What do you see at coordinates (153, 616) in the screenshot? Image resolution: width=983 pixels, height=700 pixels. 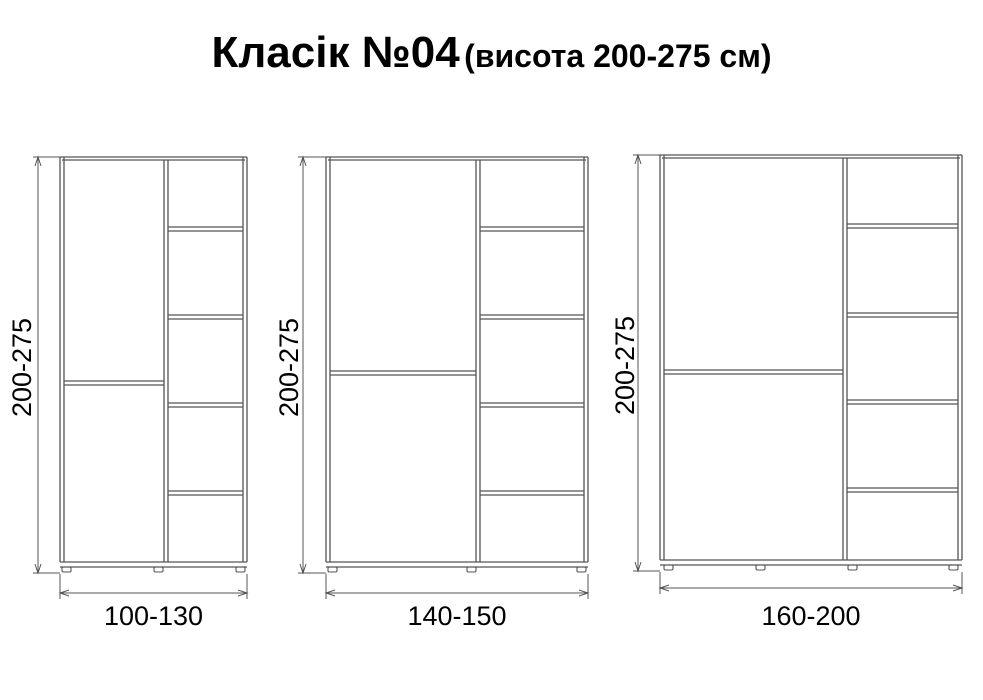 I see `width-label: 100-130` at bounding box center [153, 616].